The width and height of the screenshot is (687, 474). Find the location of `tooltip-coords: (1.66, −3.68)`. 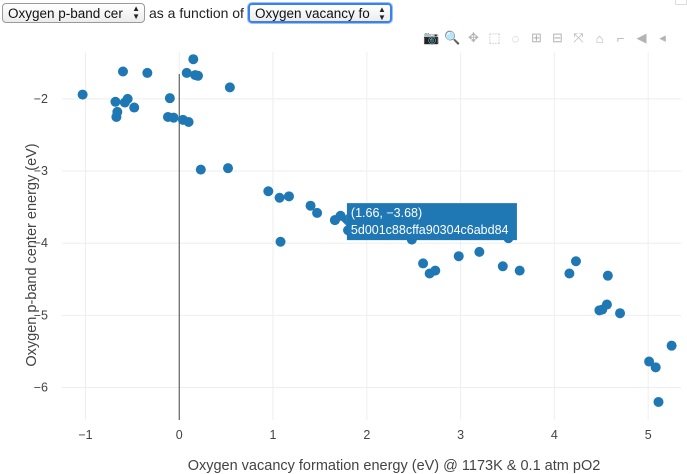

tooltip-coords: (1.66, −3.68) is located at coordinates (386, 213).